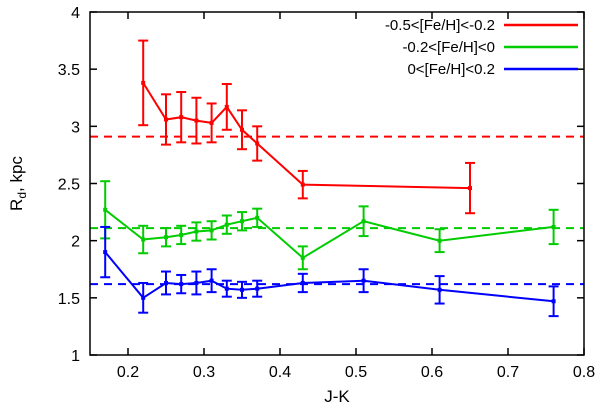 The width and height of the screenshot is (600, 420). What do you see at coordinates (75, 13) in the screenshot?
I see `y-tick-label: 4` at bounding box center [75, 13].